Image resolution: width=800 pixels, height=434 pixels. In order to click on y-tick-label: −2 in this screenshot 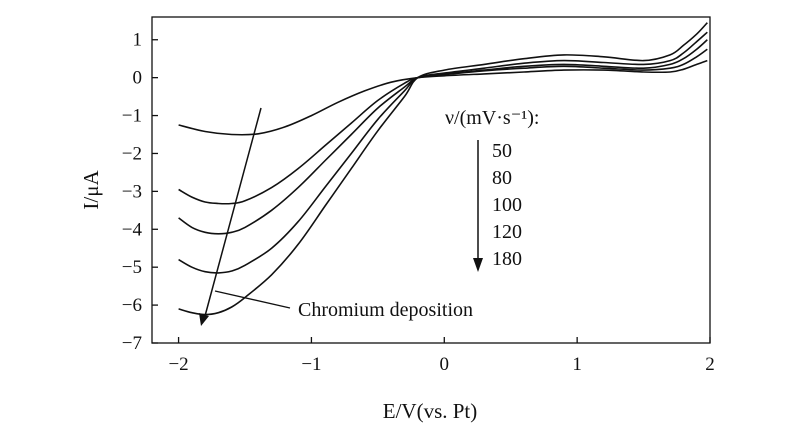, I will do `click(132, 153)`.